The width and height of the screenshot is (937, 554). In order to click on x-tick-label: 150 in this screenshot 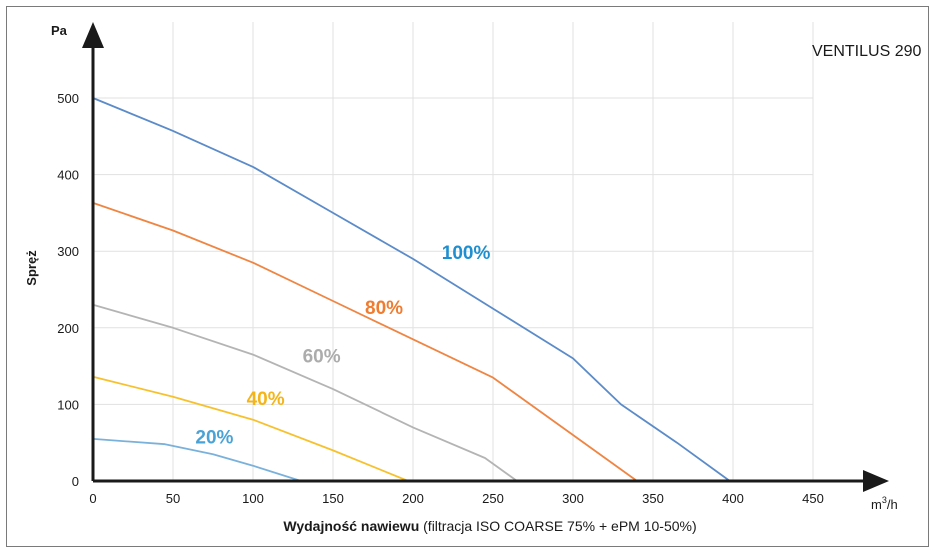, I will do `click(333, 498)`.